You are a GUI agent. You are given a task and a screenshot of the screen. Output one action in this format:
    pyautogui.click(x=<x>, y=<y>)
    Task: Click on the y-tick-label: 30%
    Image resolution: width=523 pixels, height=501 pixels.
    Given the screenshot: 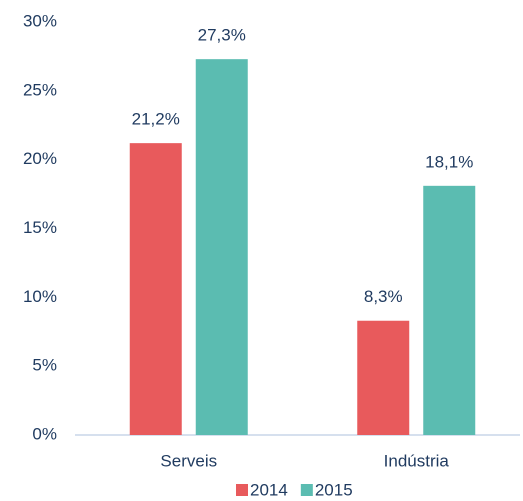 What is the action you would take?
    pyautogui.click(x=40, y=20)
    